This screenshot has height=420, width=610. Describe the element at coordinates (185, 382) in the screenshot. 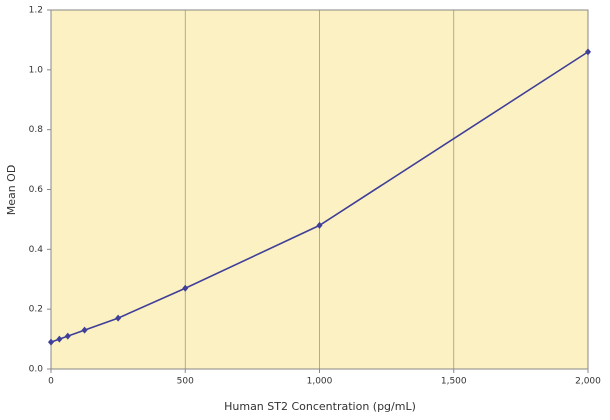

I see `x-tick-label: 500` at that location.